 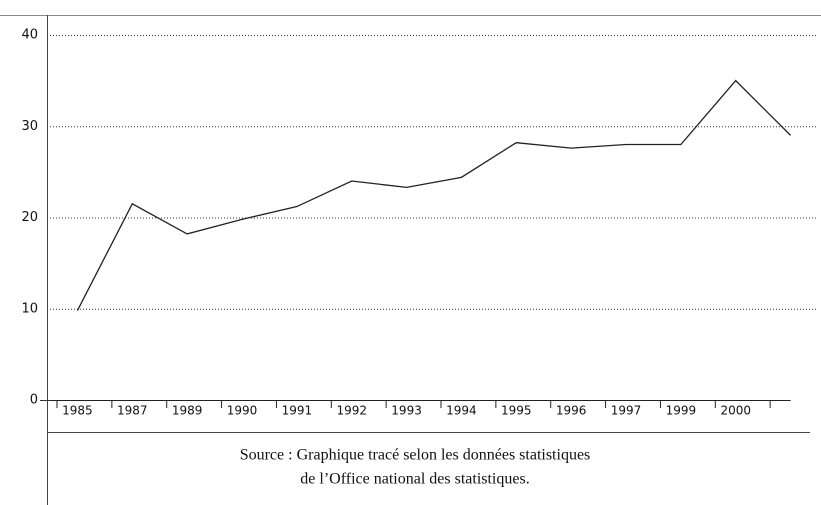 What do you see at coordinates (29, 217) in the screenshot?
I see `y-tick-label: 20` at bounding box center [29, 217].